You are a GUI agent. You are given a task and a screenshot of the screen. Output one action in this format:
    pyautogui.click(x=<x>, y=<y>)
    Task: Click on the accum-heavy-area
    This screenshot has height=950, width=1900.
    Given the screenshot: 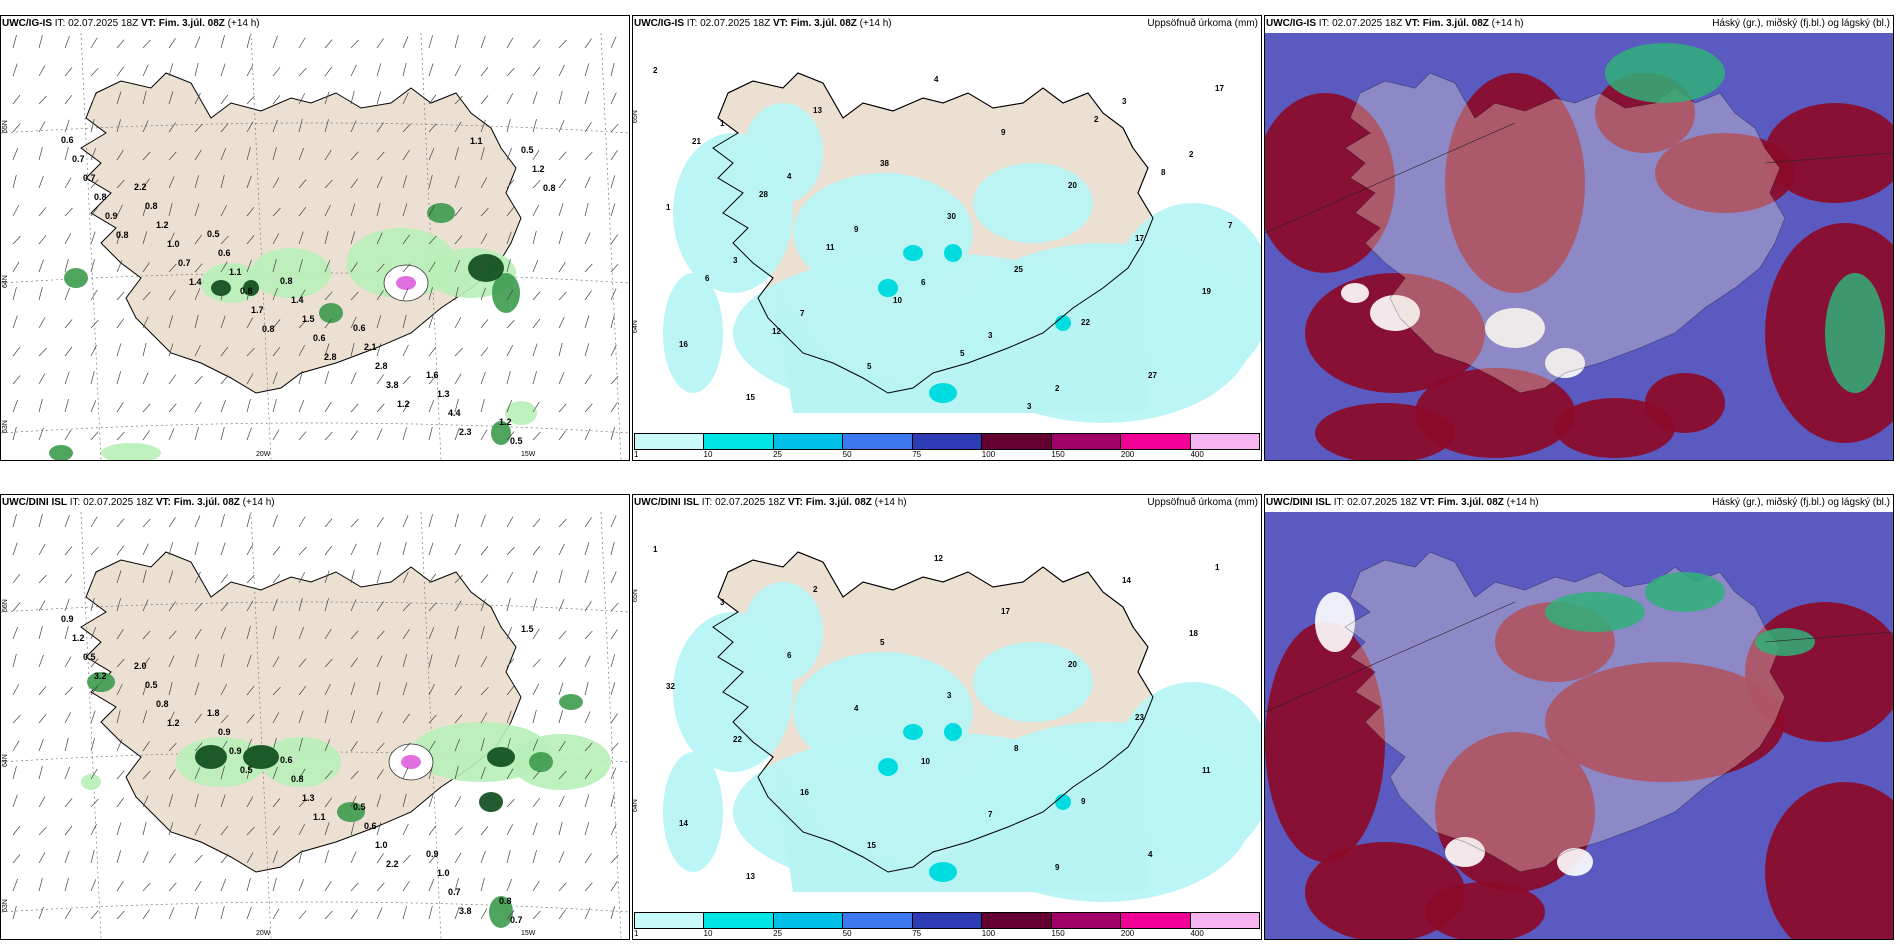 What is the action you would take?
    pyautogui.click(x=888, y=767)
    